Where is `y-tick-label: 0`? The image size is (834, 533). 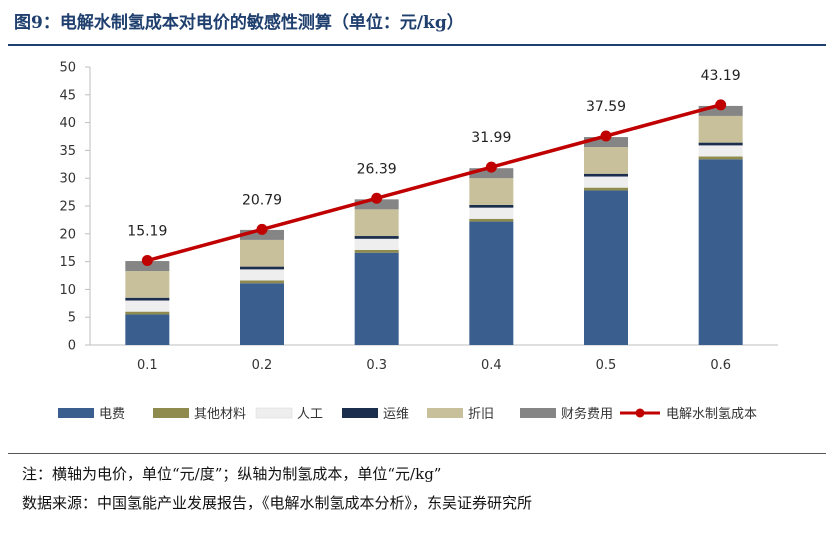
y-tick-label: 0 is located at coordinates (72, 346).